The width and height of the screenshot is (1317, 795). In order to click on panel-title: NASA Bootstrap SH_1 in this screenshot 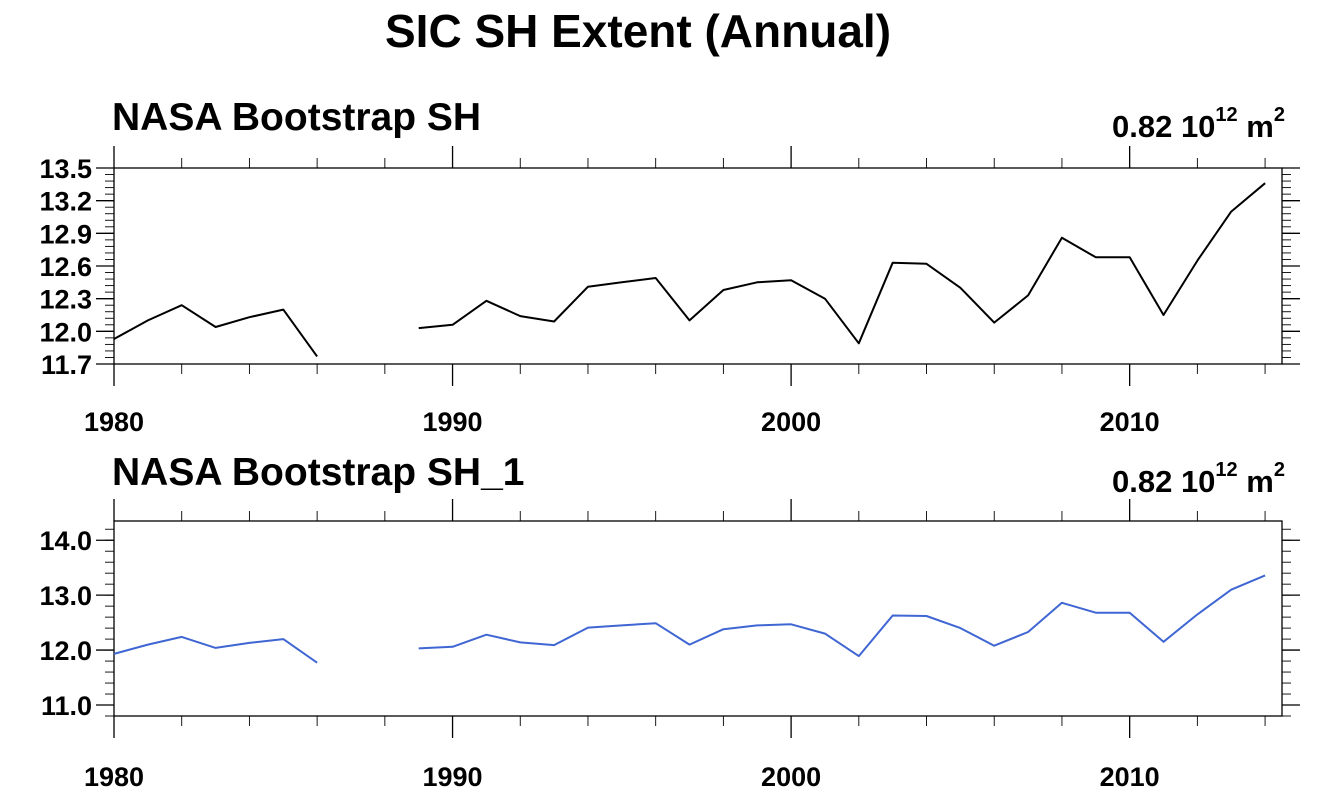, I will do `click(318, 472)`.